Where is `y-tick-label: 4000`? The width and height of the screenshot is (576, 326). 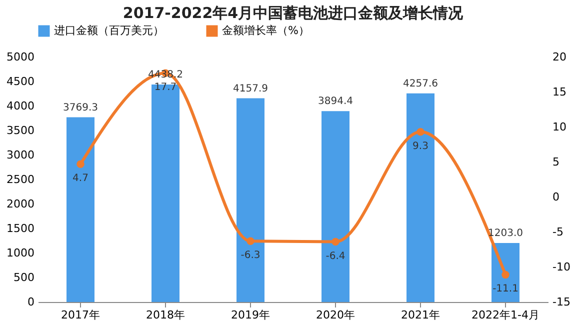
y-tick-label: 4000 is located at coordinates (20, 106).